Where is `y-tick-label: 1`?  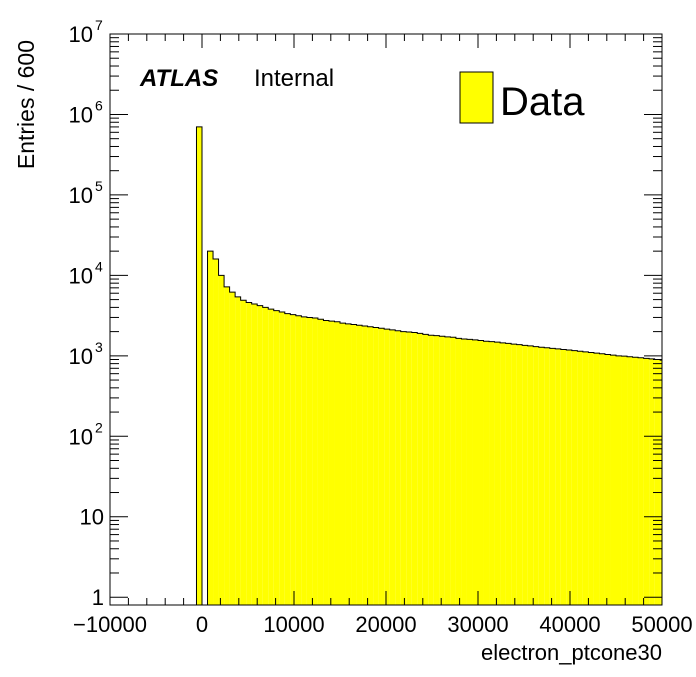
y-tick-label: 1 is located at coordinates (98, 597).